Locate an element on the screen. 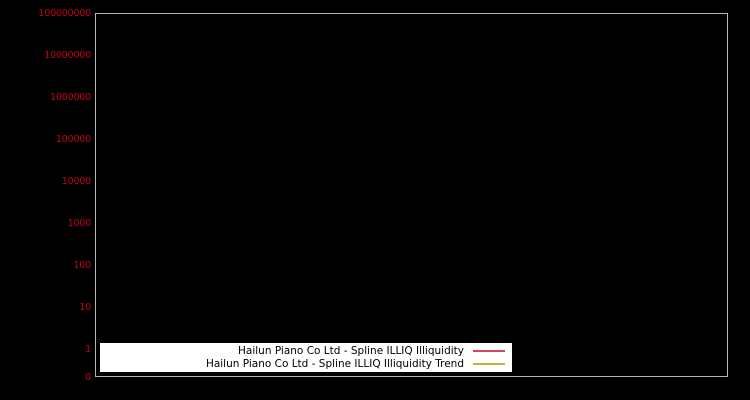 Image resolution: width=750 pixels, height=400 pixels. y-tick-label: 10 is located at coordinates (85, 307).